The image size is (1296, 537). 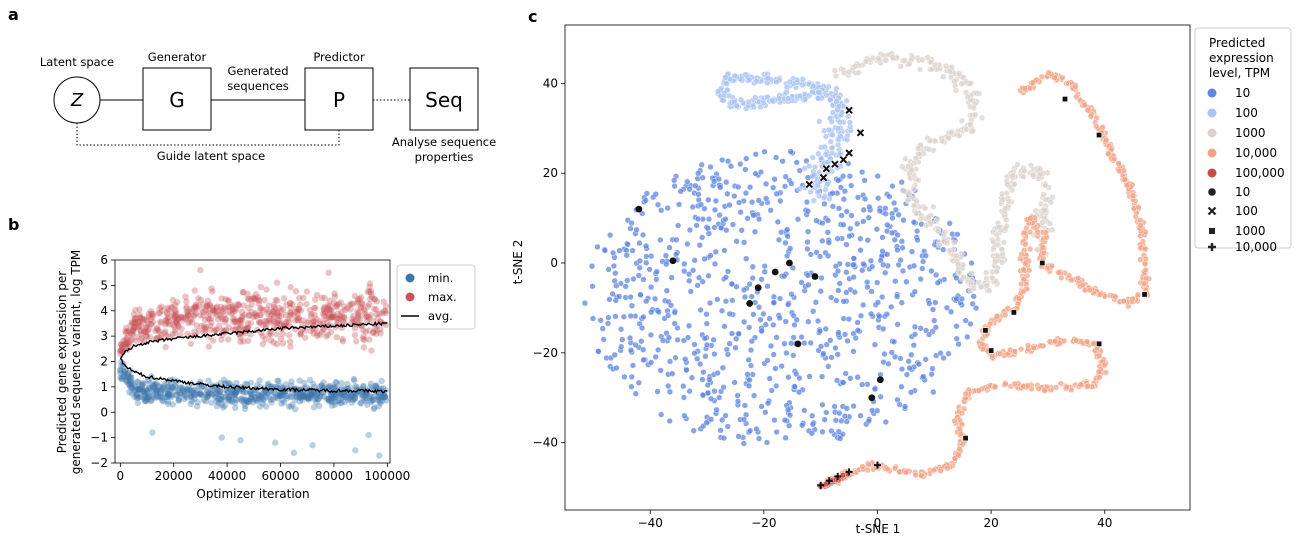 I want to click on x-tick-label: 20, so click(x=990, y=523).